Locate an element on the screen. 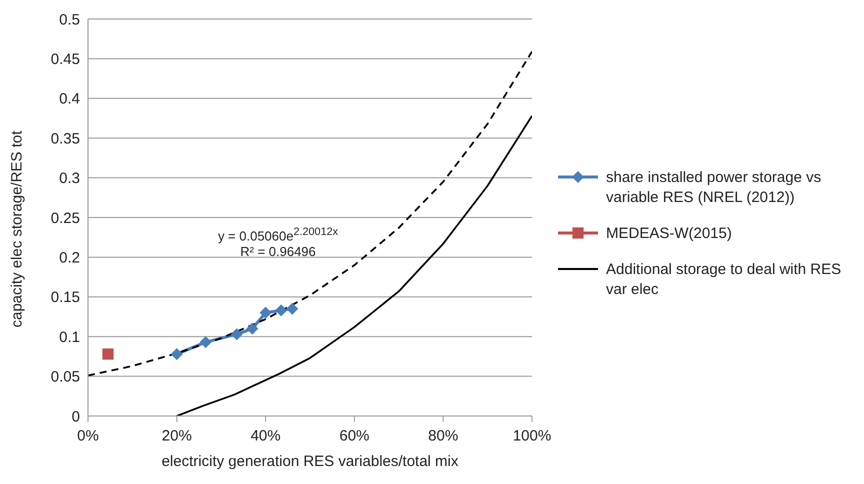 This screenshot has height=484, width=864. y-tick-label: 0.35 is located at coordinates (65, 139).